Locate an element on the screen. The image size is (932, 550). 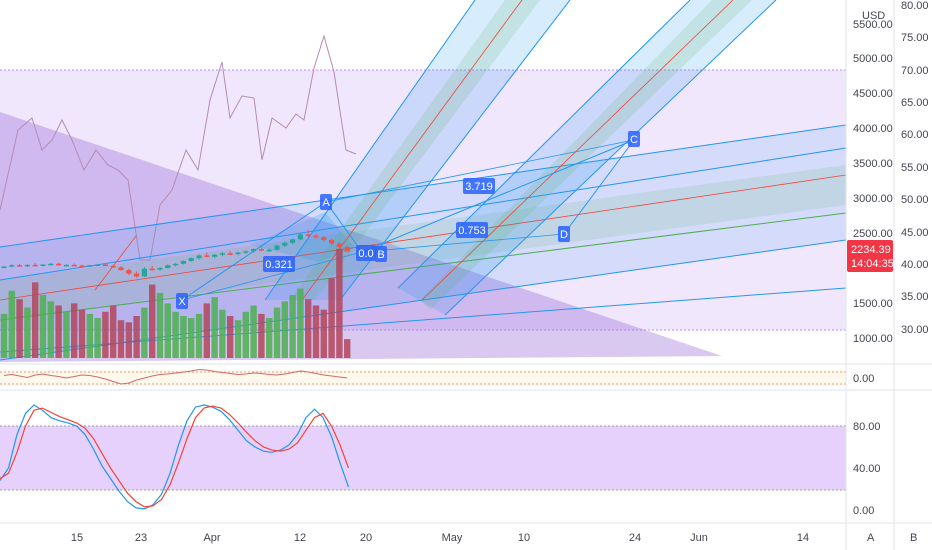
pattern-leg-xa-ext is located at coordinates (115, 263).